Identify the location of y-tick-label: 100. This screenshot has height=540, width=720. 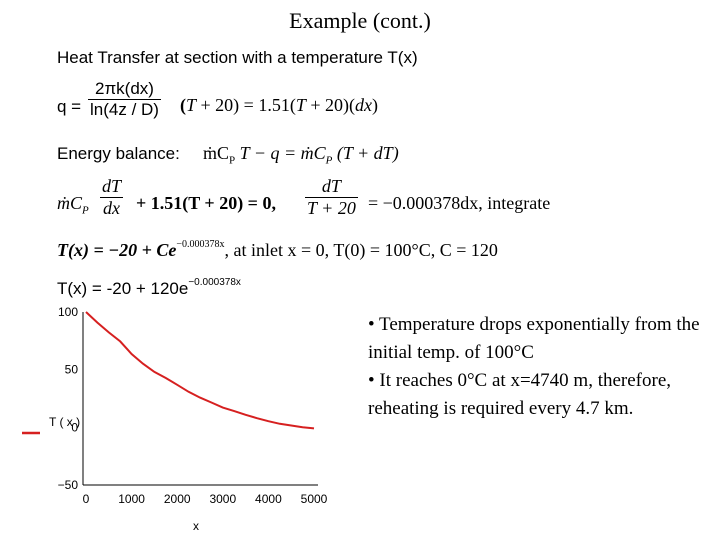
(68, 312).